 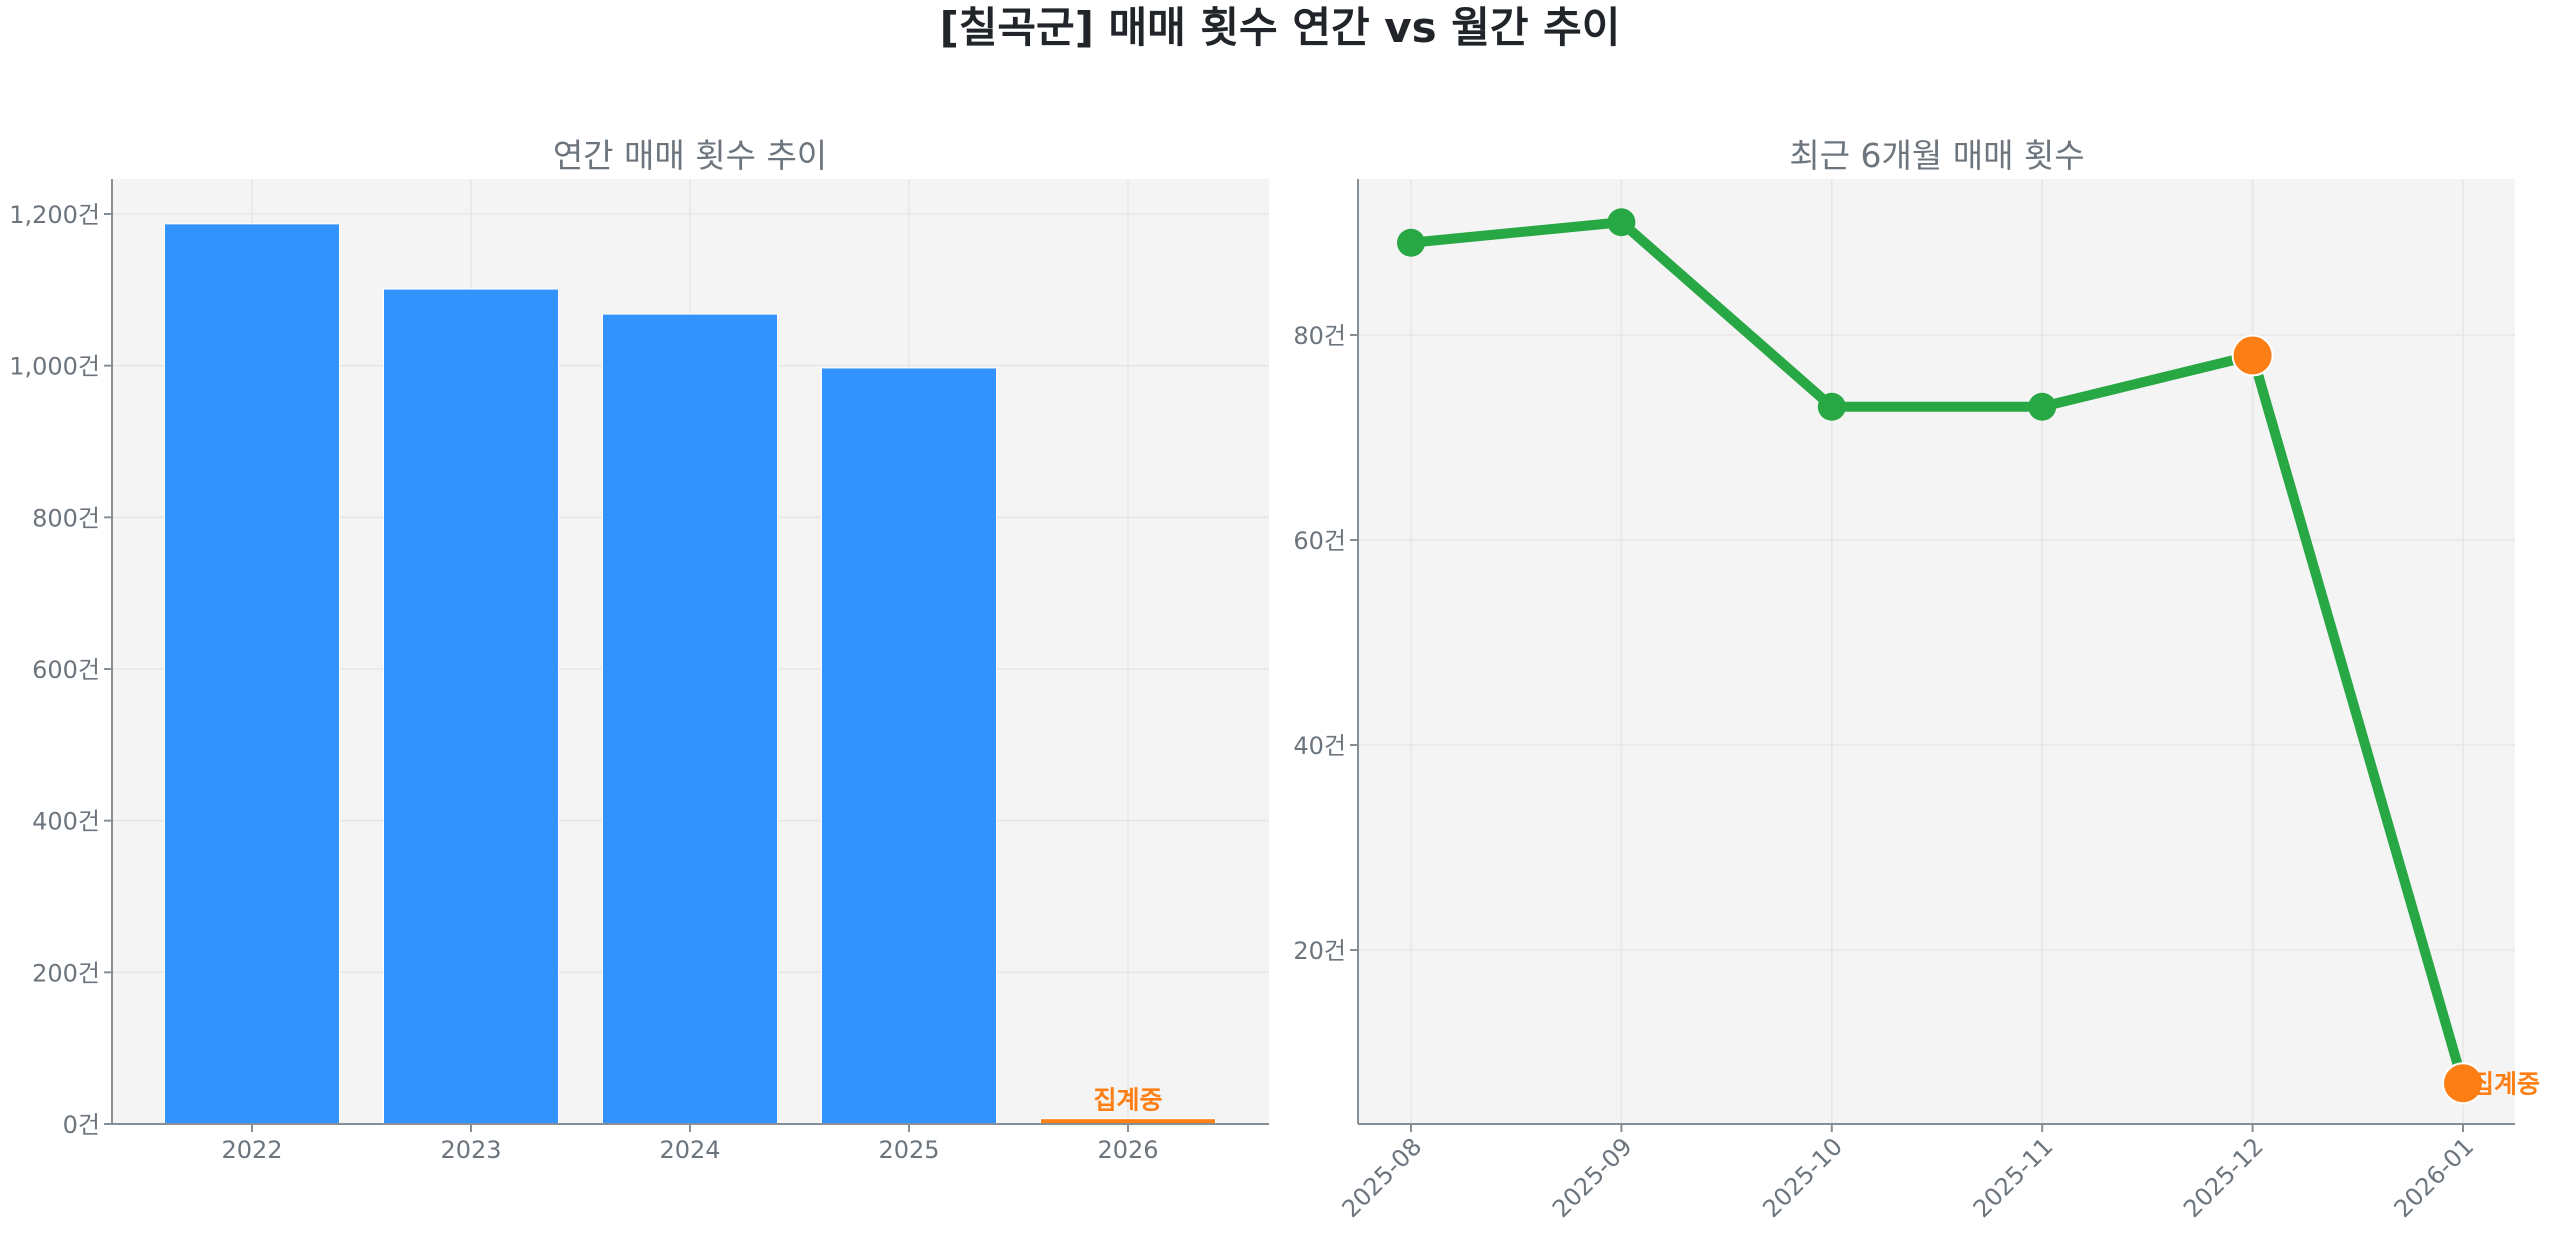 I want to click on y-tick-label: 20건, so click(x=1319, y=951).